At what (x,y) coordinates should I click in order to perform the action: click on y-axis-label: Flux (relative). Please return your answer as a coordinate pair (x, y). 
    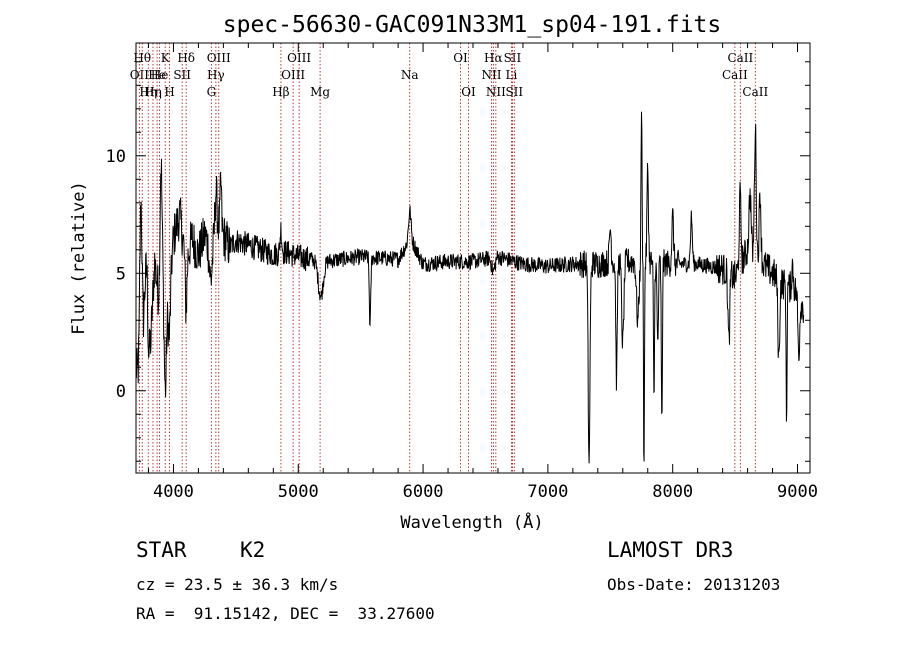
    Looking at the image, I should click on (79, 258).